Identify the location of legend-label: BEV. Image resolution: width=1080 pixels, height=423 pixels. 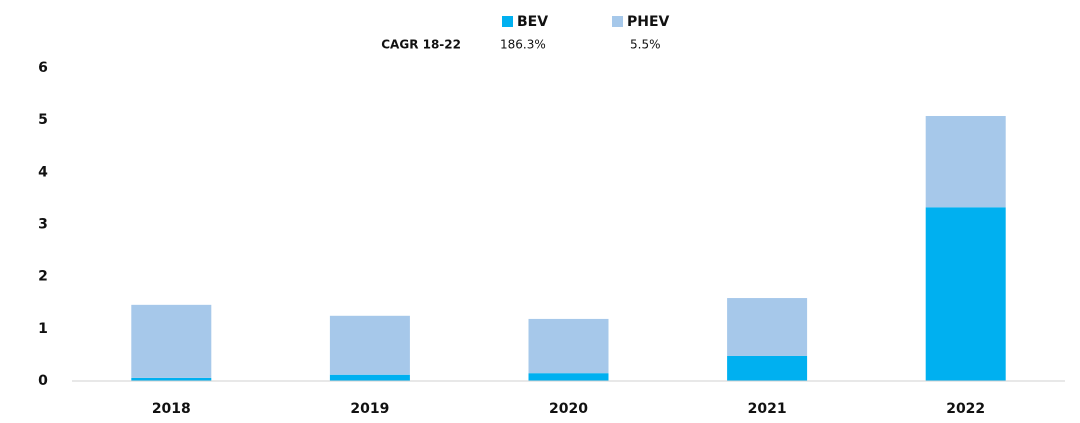
(532, 22).